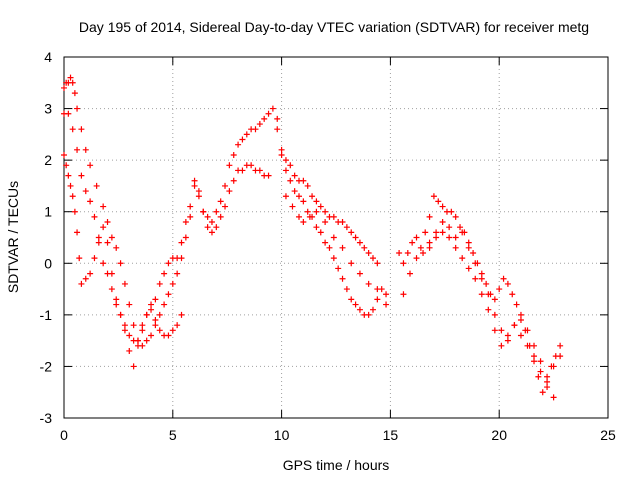  Describe the element at coordinates (48, 109) in the screenshot. I see `y-tick-label: 3` at that location.